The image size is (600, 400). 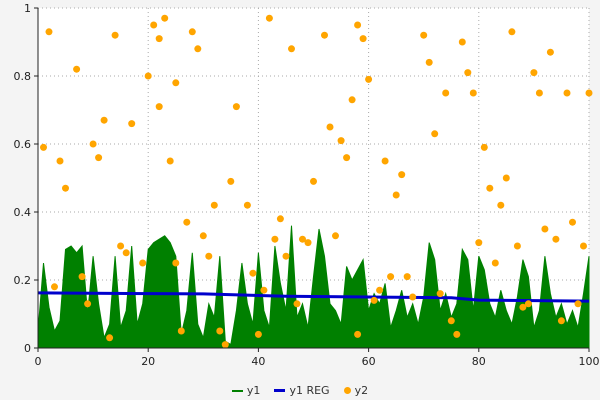 What do you see at coordinates (253, 390) in the screenshot?
I see `legend-label-y1: y1` at bounding box center [253, 390].